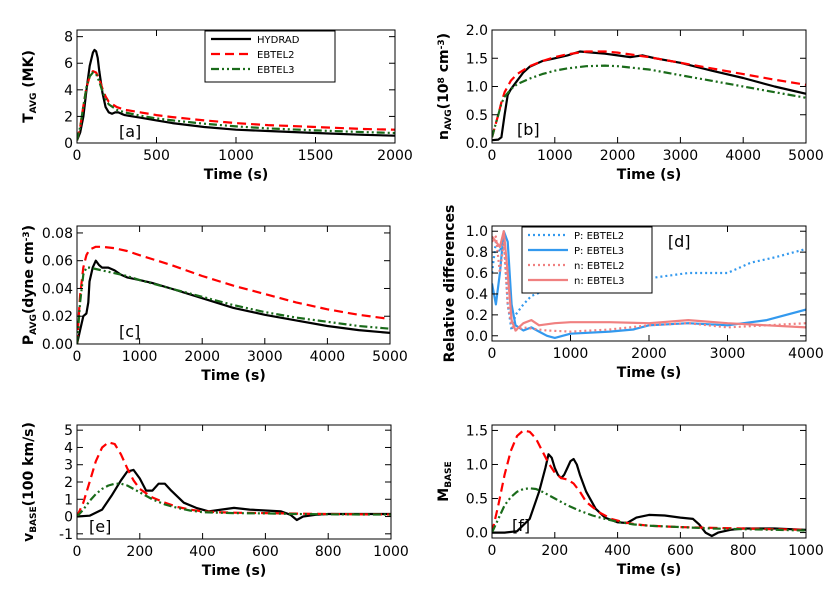 Image resolution: width=830 pixels, height=593 pixels. Describe the element at coordinates (30, 285) in the screenshot. I see `y-axis-label: PAVG(dyne cm-3)` at that location.